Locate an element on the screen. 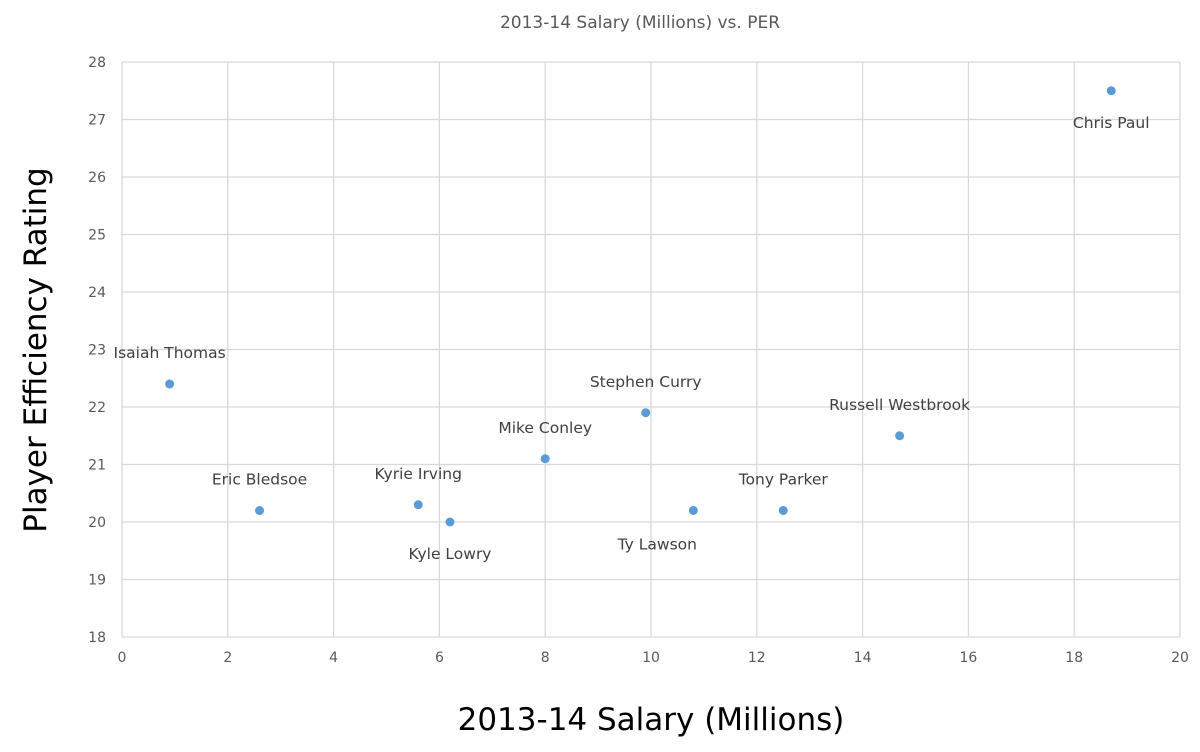 Image resolution: width=1200 pixels, height=752 pixels. x-tick-label: 8 is located at coordinates (545, 658).